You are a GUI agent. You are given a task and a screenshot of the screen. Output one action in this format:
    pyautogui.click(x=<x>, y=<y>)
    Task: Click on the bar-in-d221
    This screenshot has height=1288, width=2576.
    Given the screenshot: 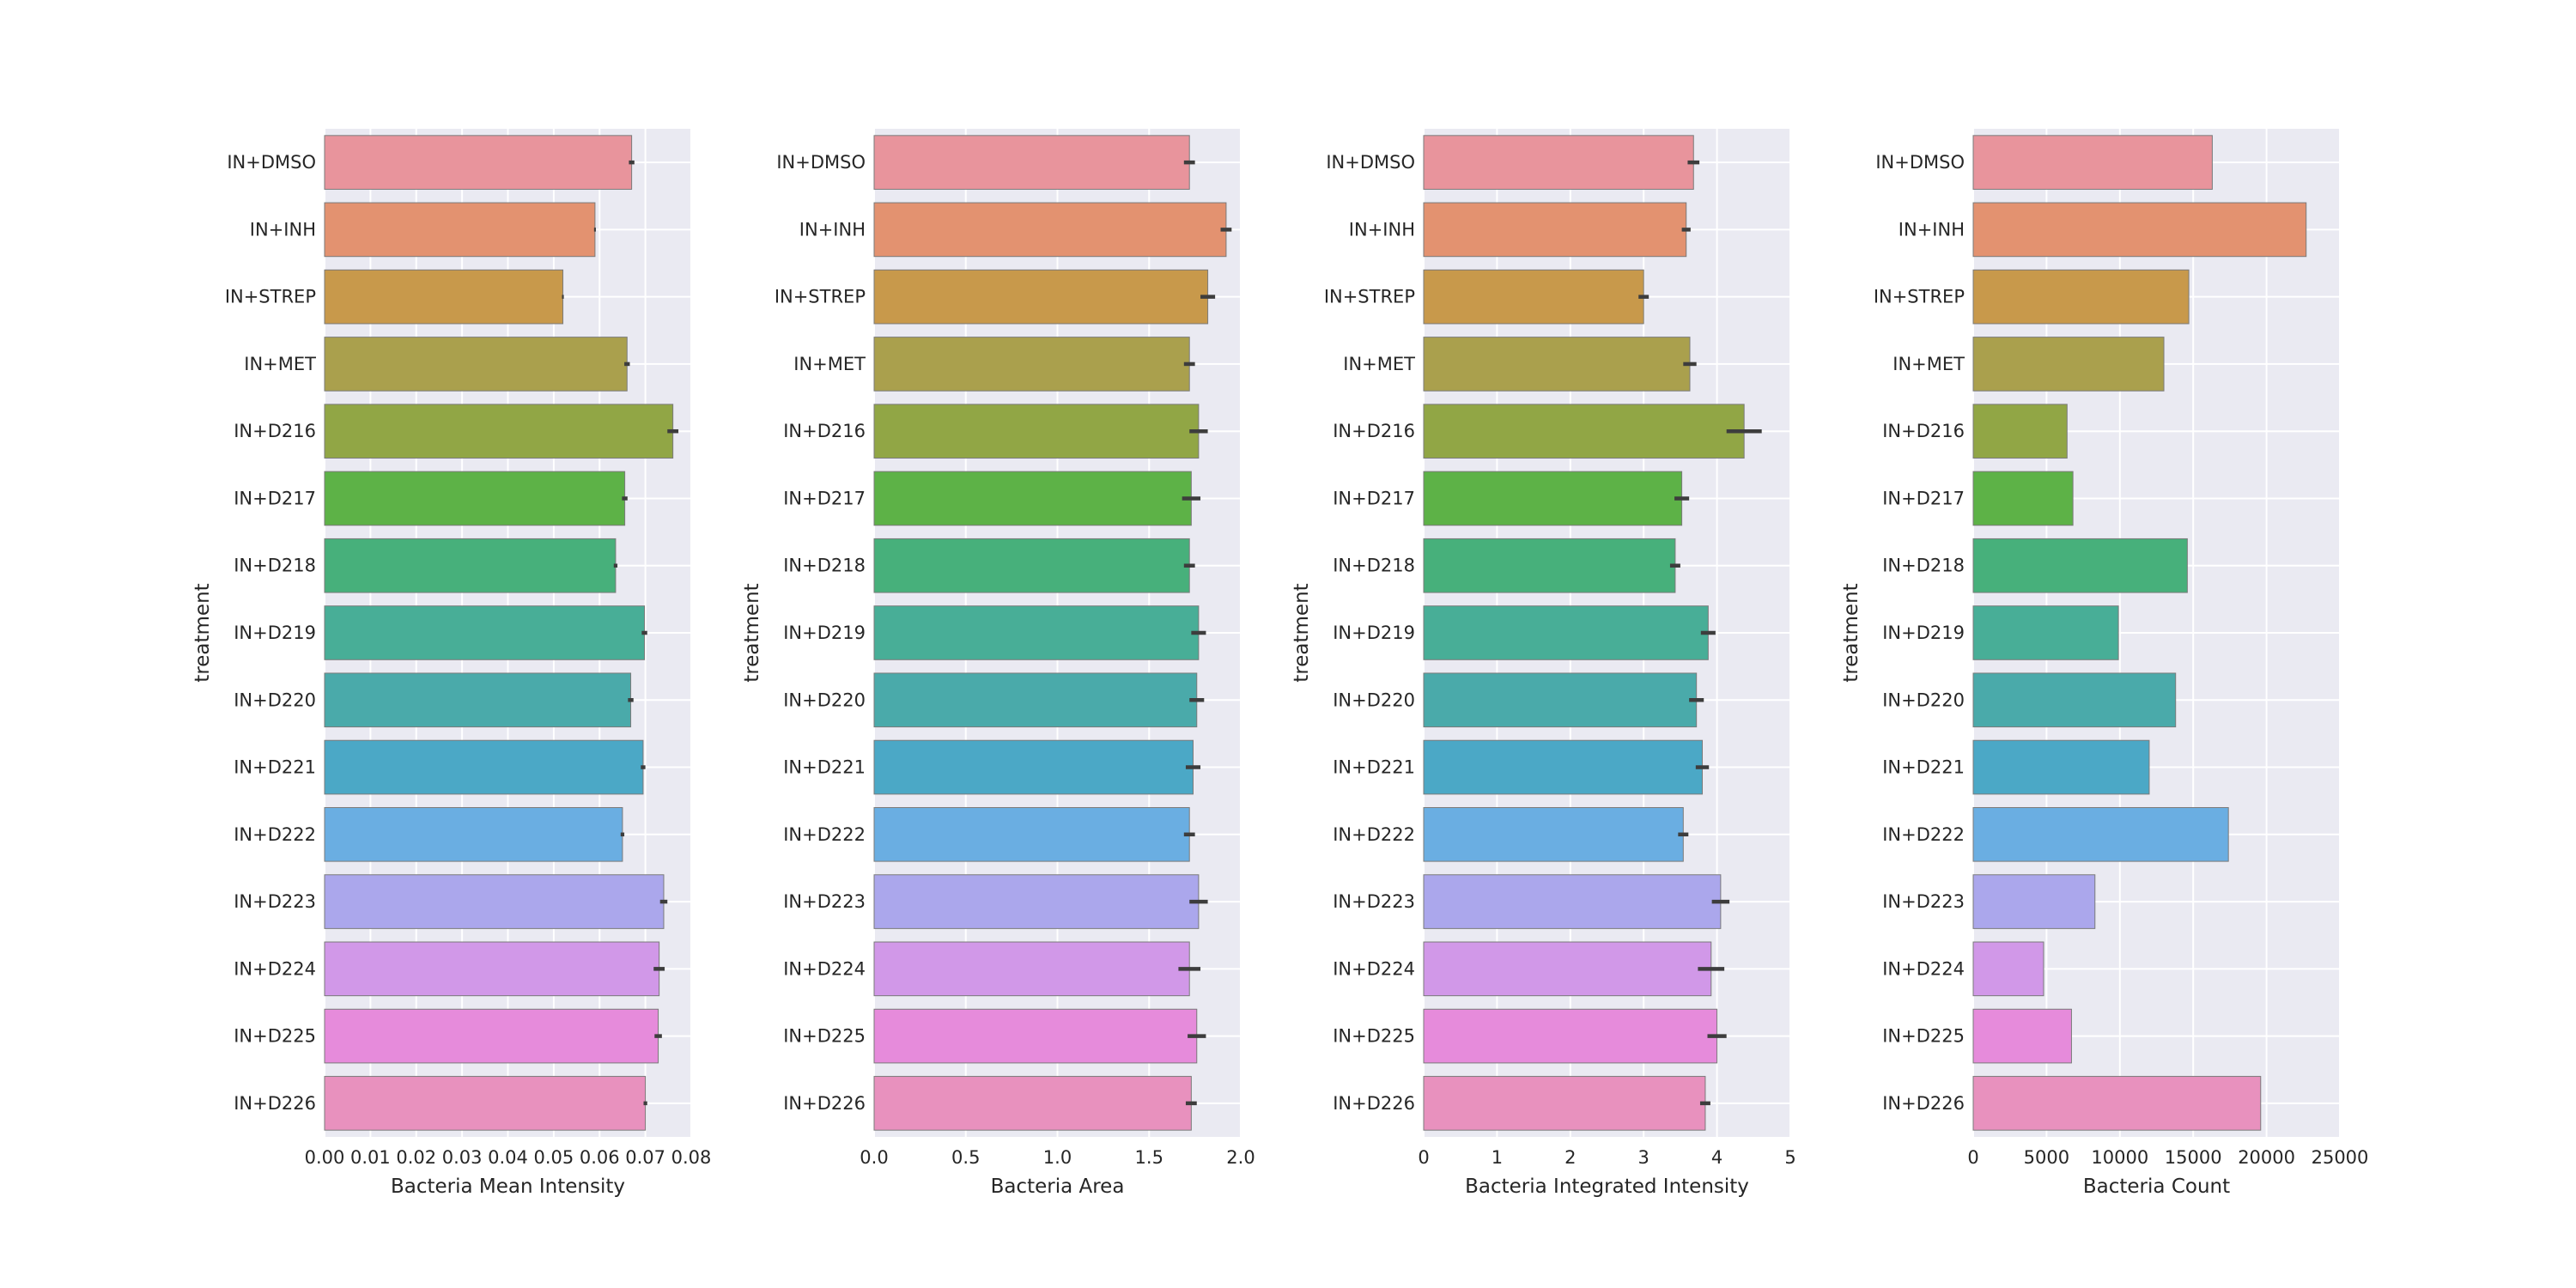 What is the action you would take?
    pyautogui.click(x=1564, y=767)
    